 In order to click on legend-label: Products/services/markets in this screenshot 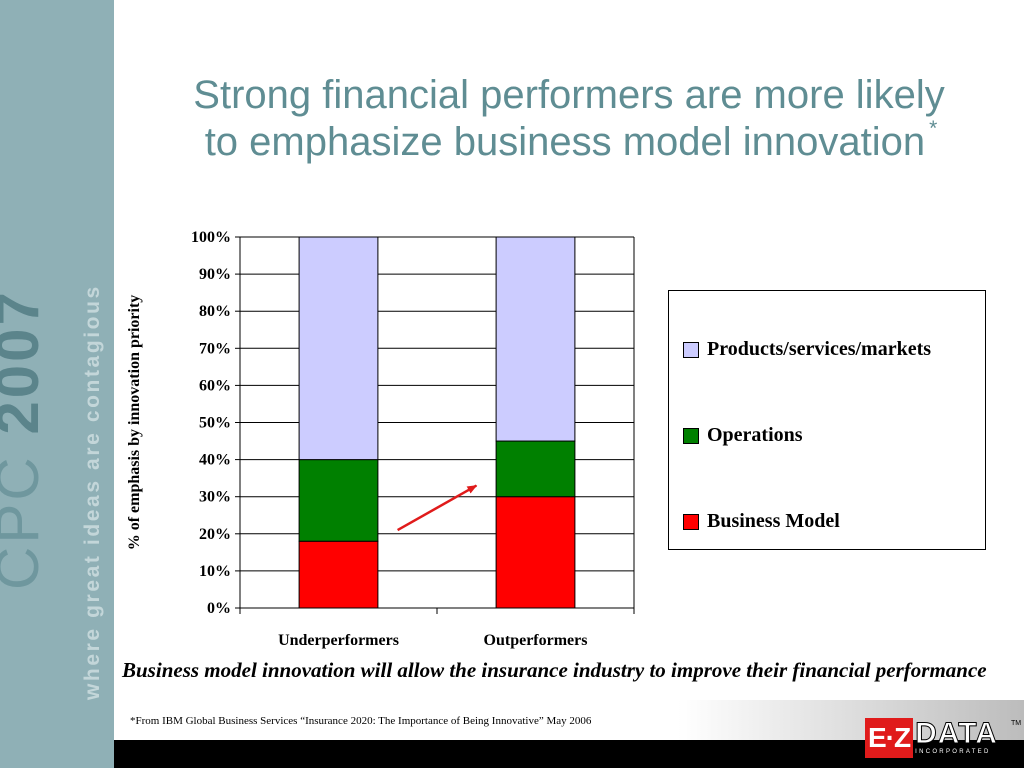, I will do `click(819, 349)`.